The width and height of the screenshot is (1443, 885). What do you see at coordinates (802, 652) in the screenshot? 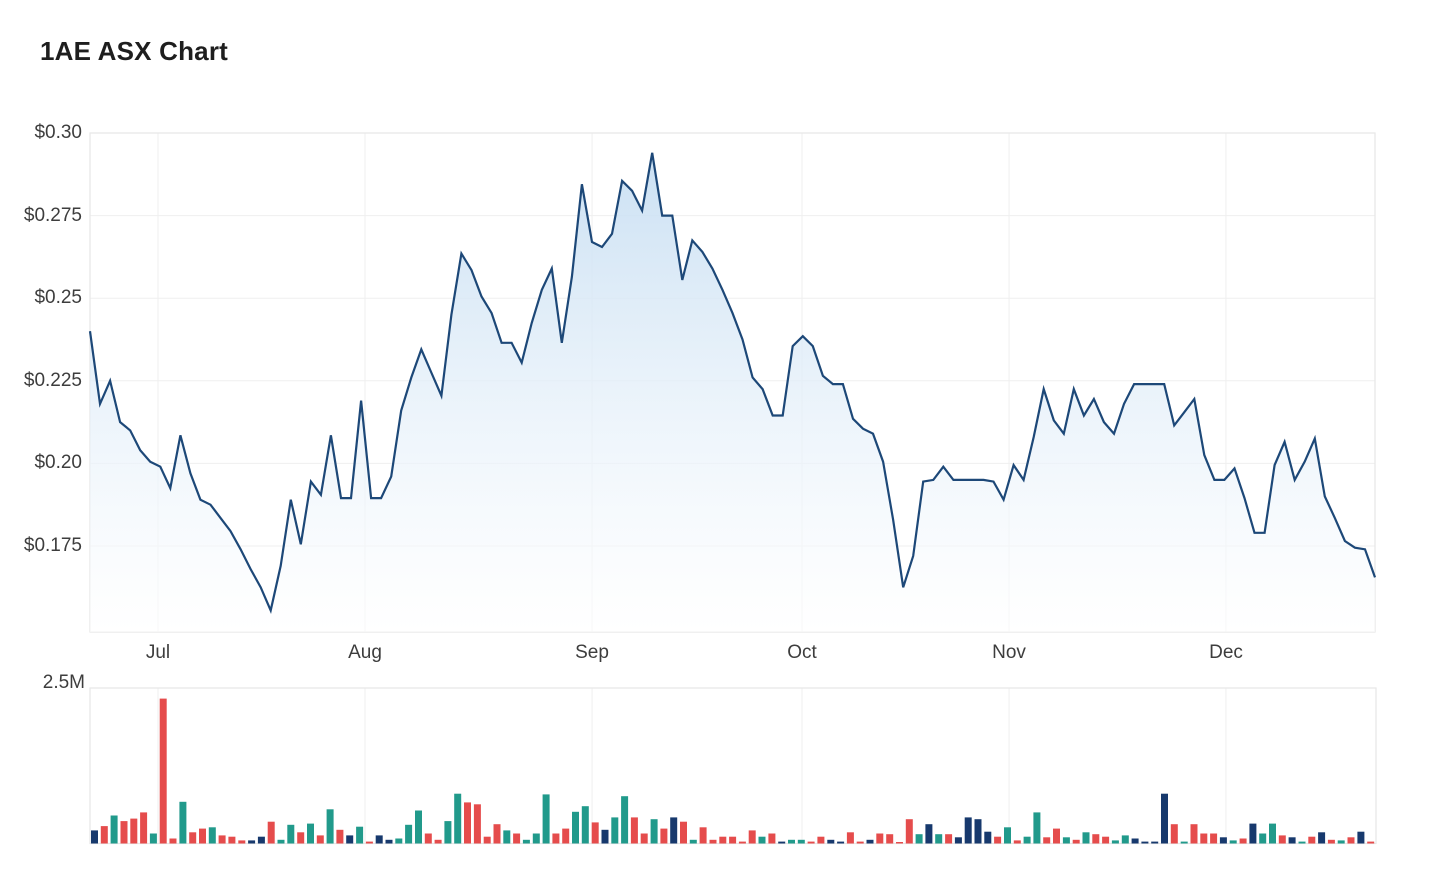
I see `x-tick-label: Oct` at bounding box center [802, 652].